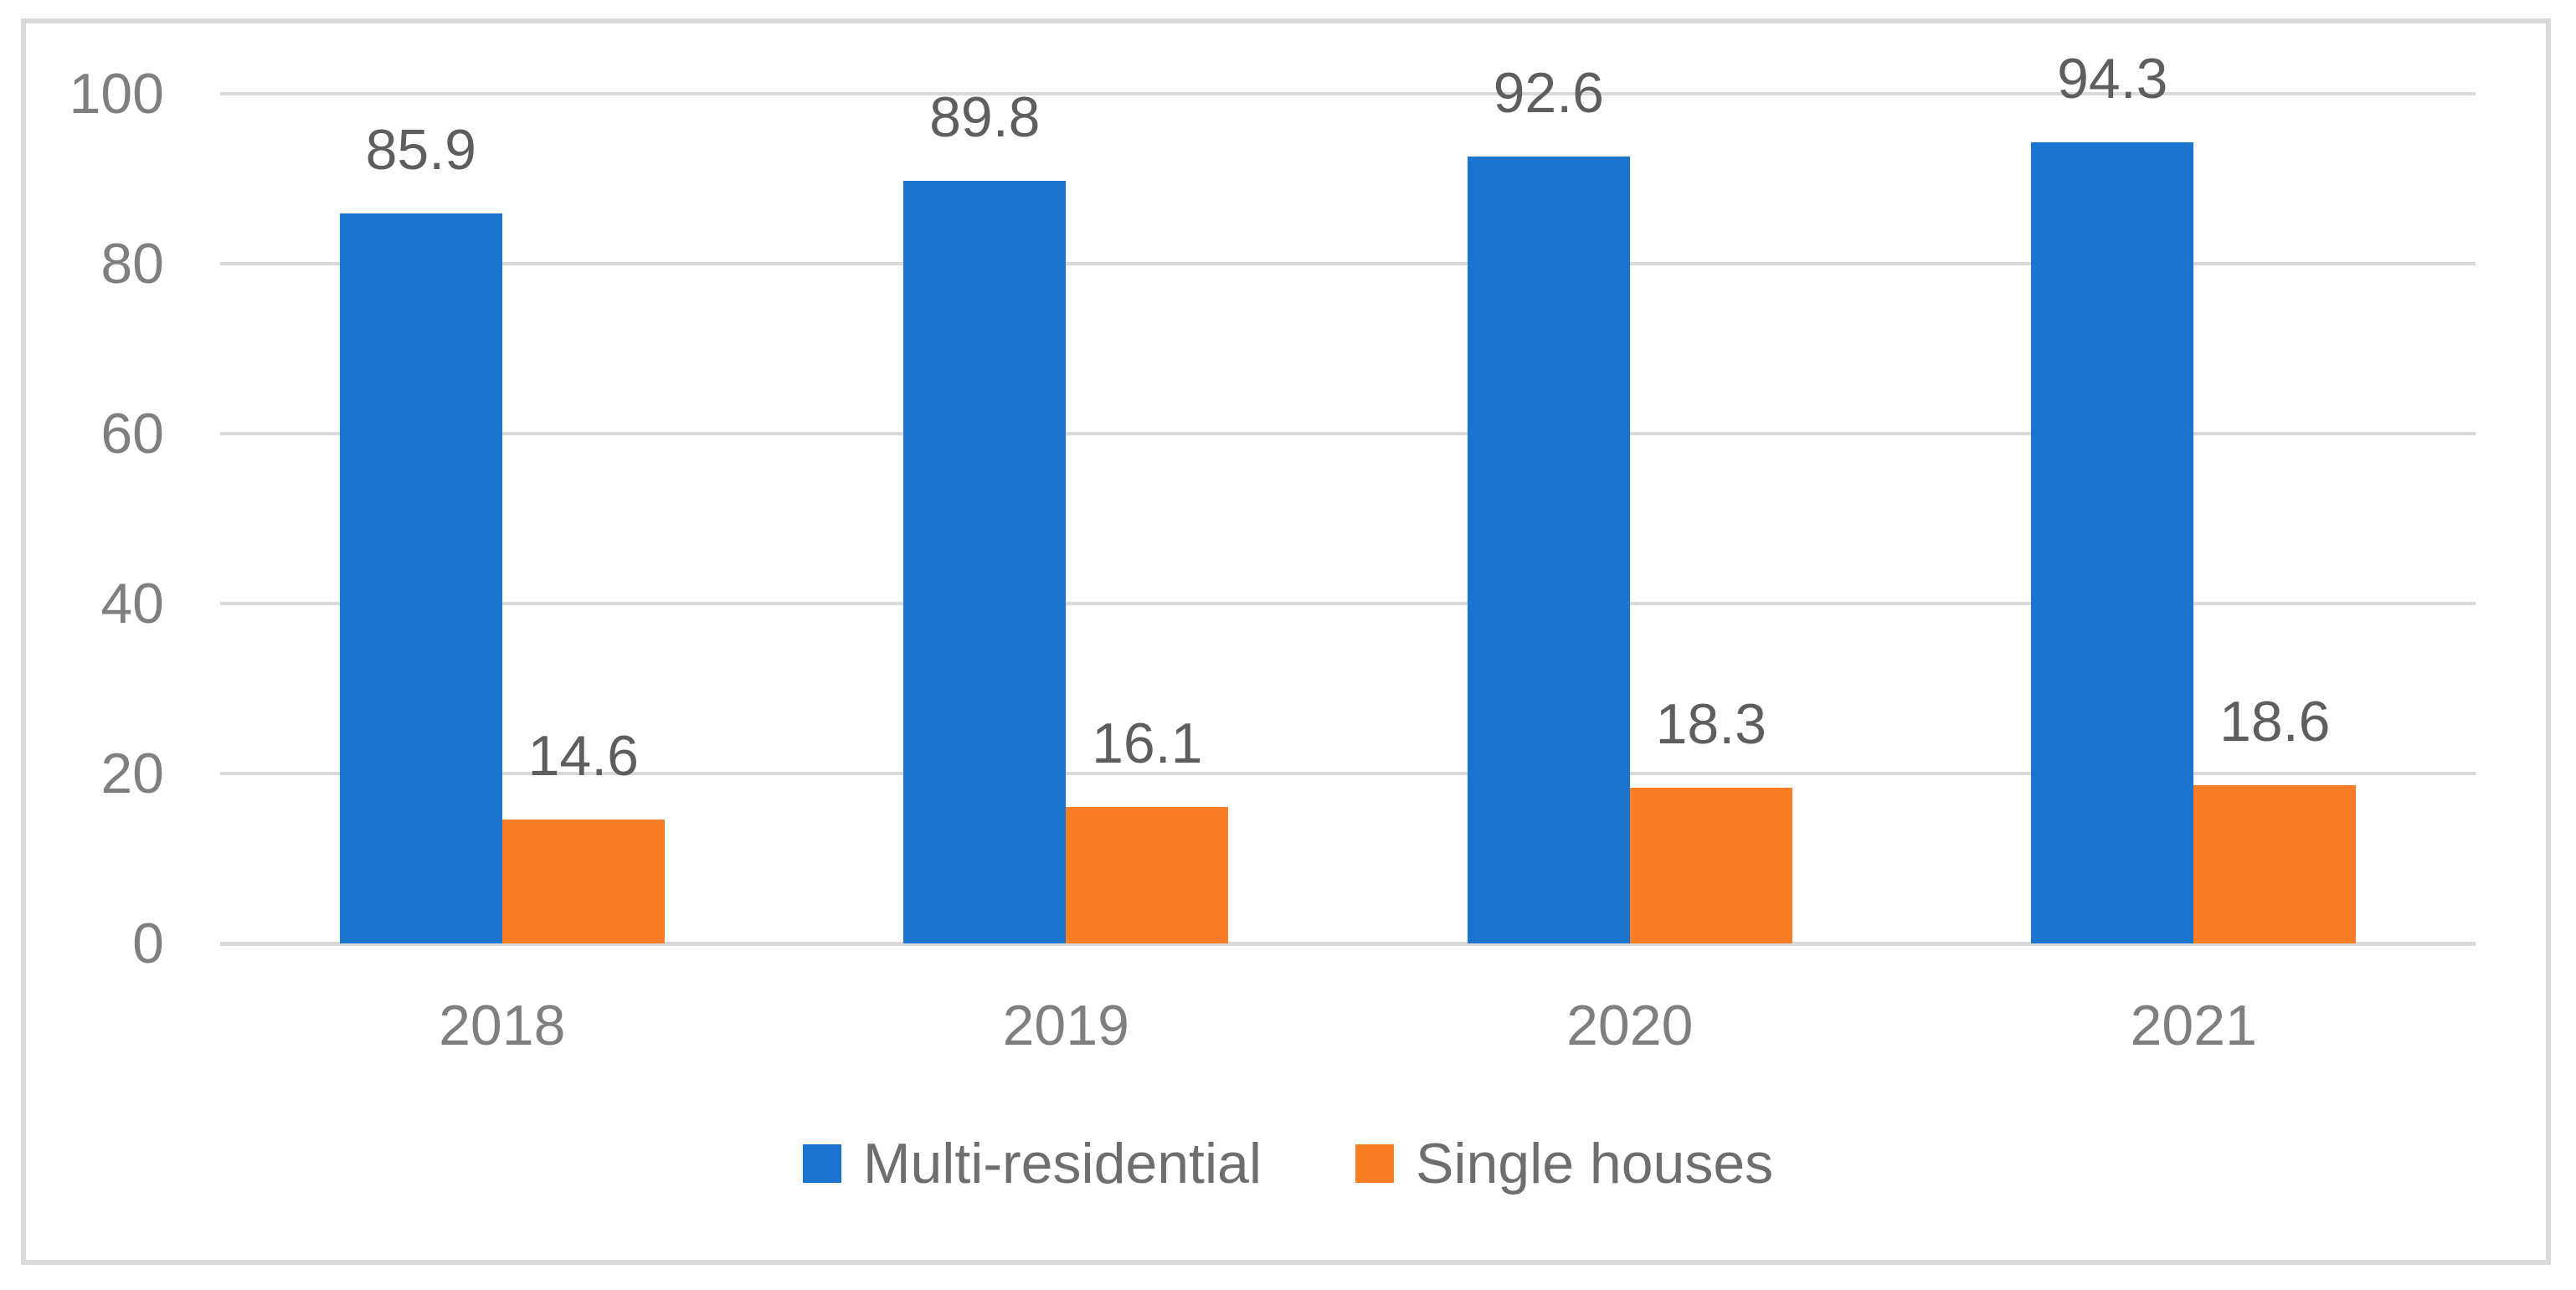 This screenshot has width=2576, height=1290. I want to click on bar-single-houses-2018, so click(583, 881).